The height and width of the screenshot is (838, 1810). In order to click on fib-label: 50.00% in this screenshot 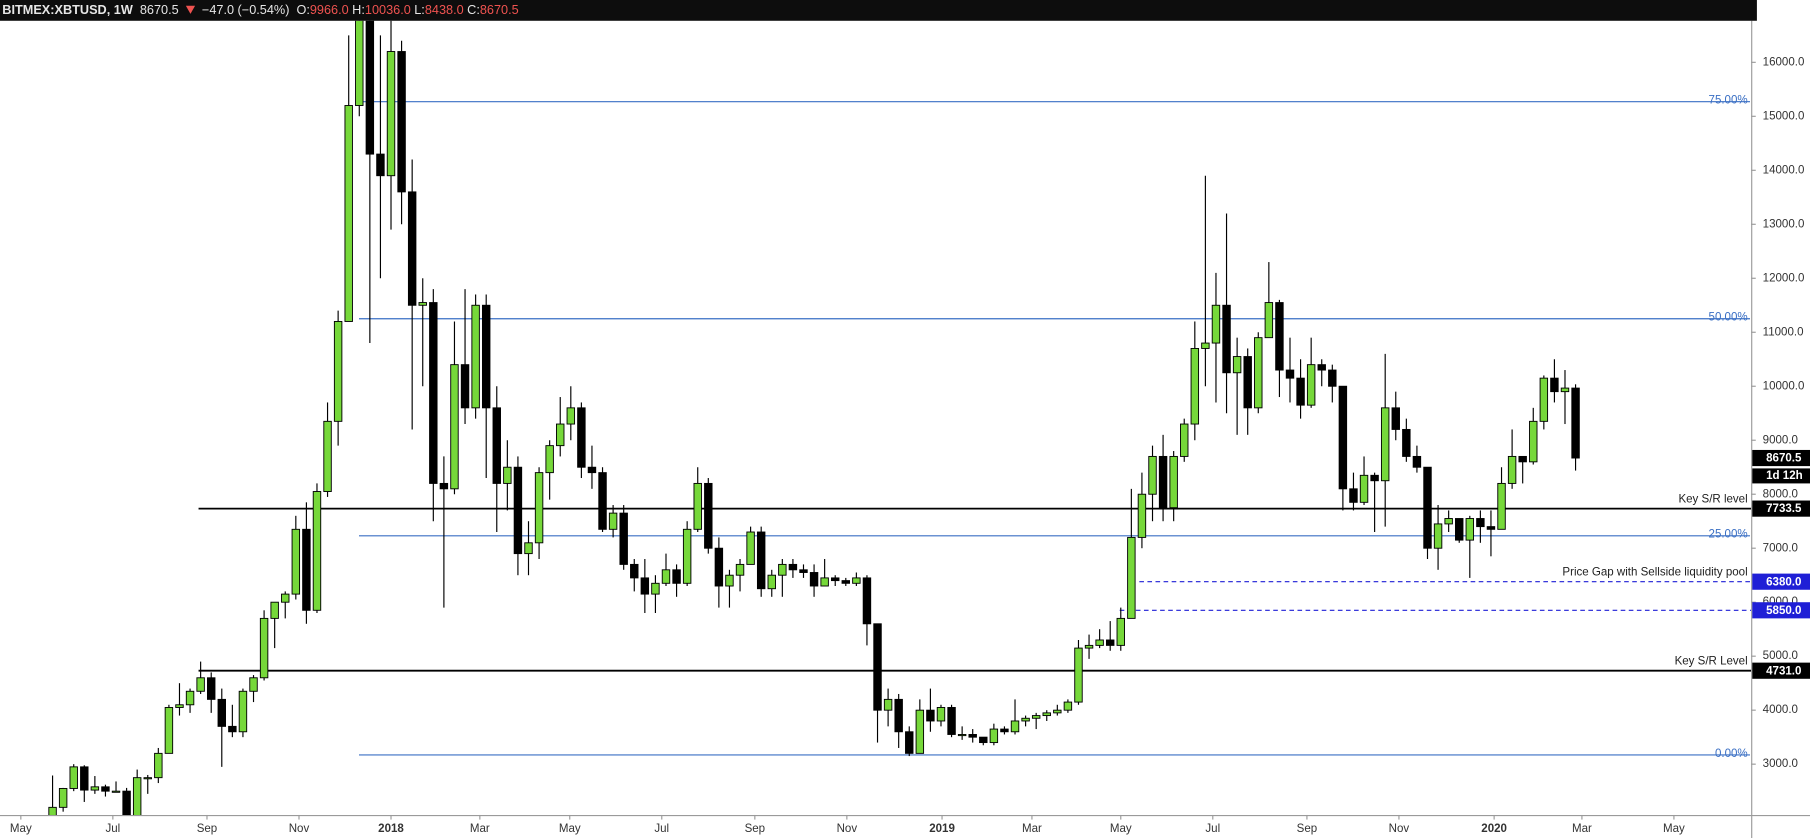, I will do `click(1728, 318)`.